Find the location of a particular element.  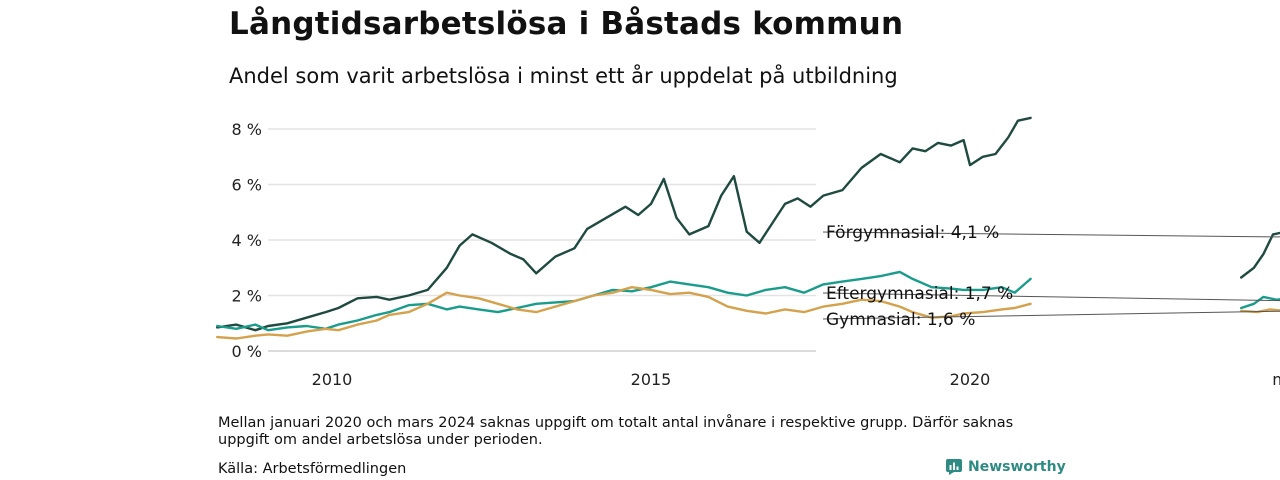

brand-name: Newsworthy is located at coordinates (1017, 467).